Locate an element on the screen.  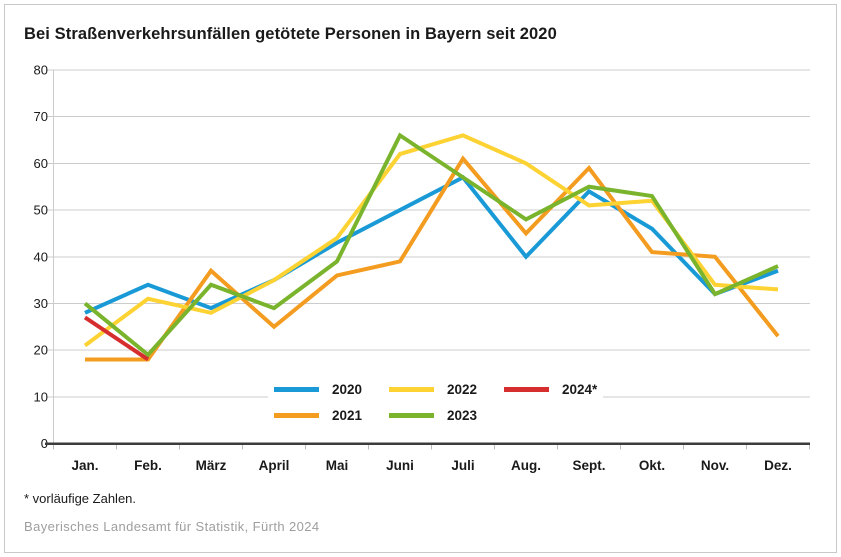
legend-column: 2022 2023 is located at coordinates (446, 402).